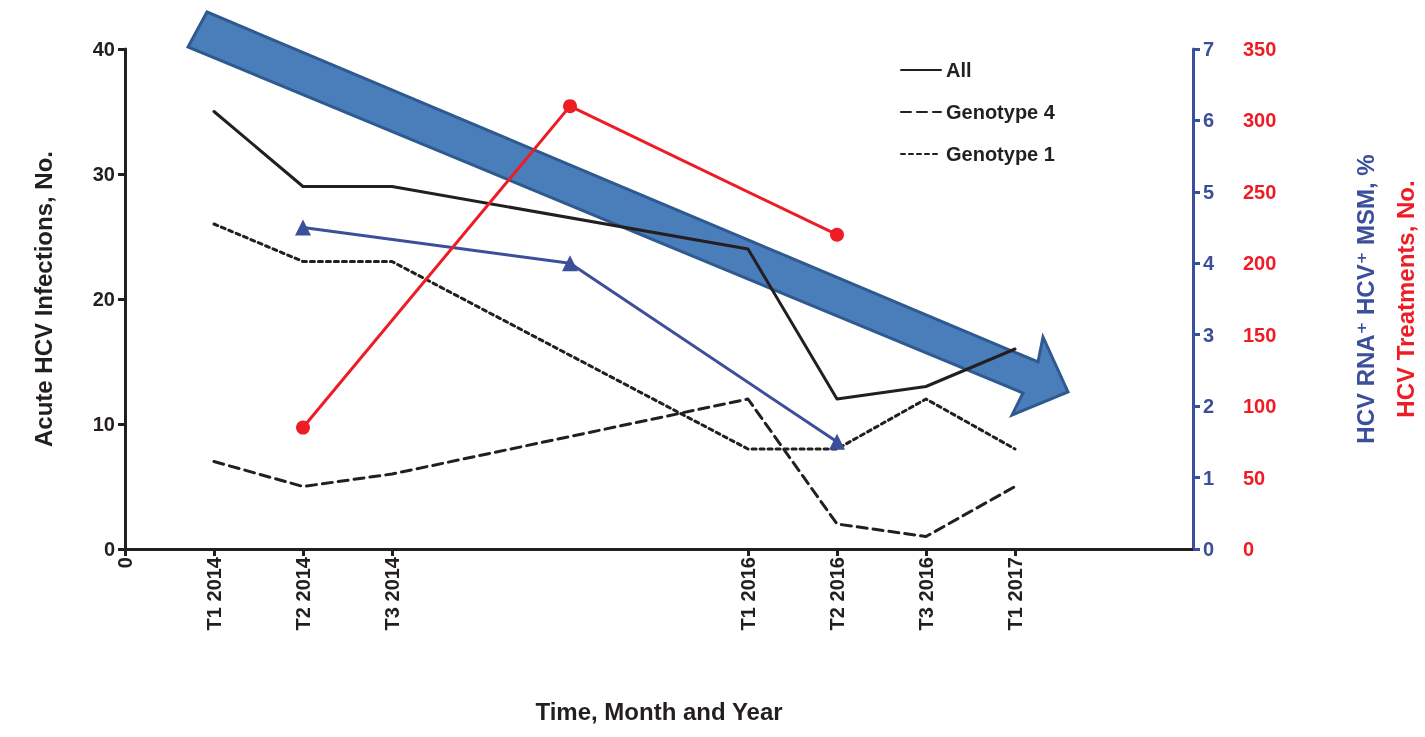 This screenshot has width=1425, height=737. Describe the element at coordinates (1260, 120) in the screenshot. I see `y3-tick-label: 300` at that location.